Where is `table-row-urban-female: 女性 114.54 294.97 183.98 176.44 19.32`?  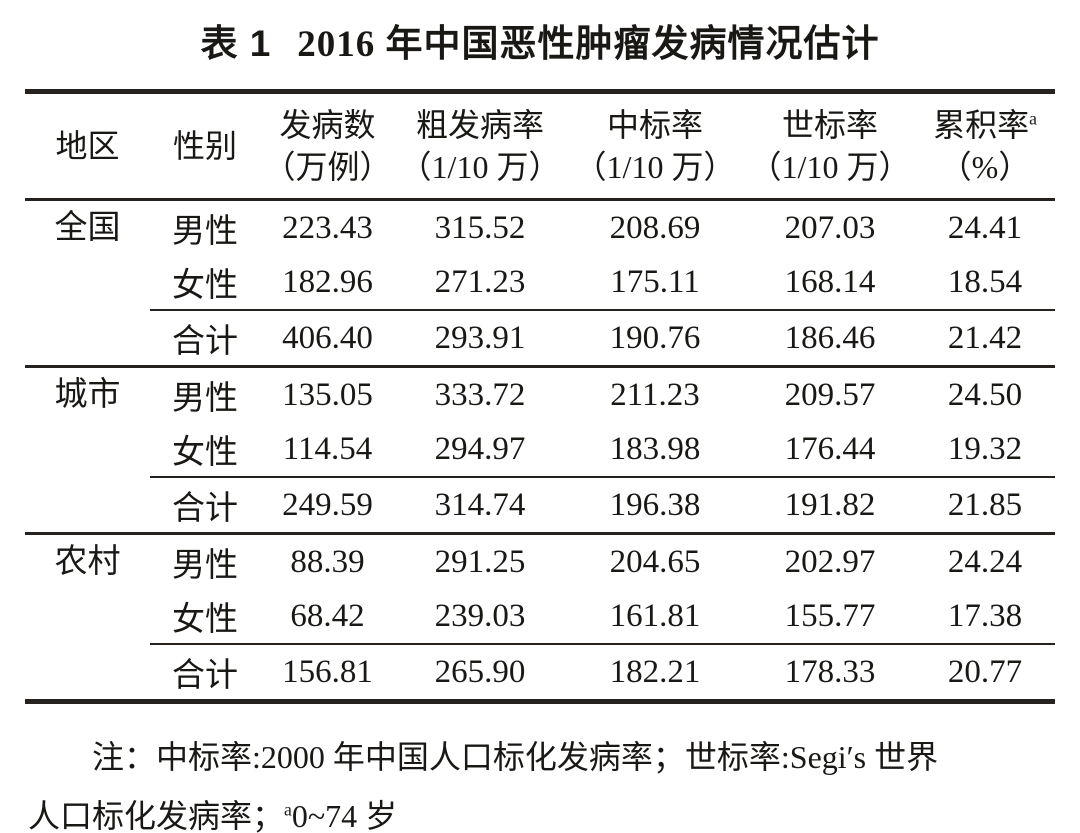
table-row-urban-female: 女性 114.54 294.97 183.98 176.44 19.32 is located at coordinates (540, 449).